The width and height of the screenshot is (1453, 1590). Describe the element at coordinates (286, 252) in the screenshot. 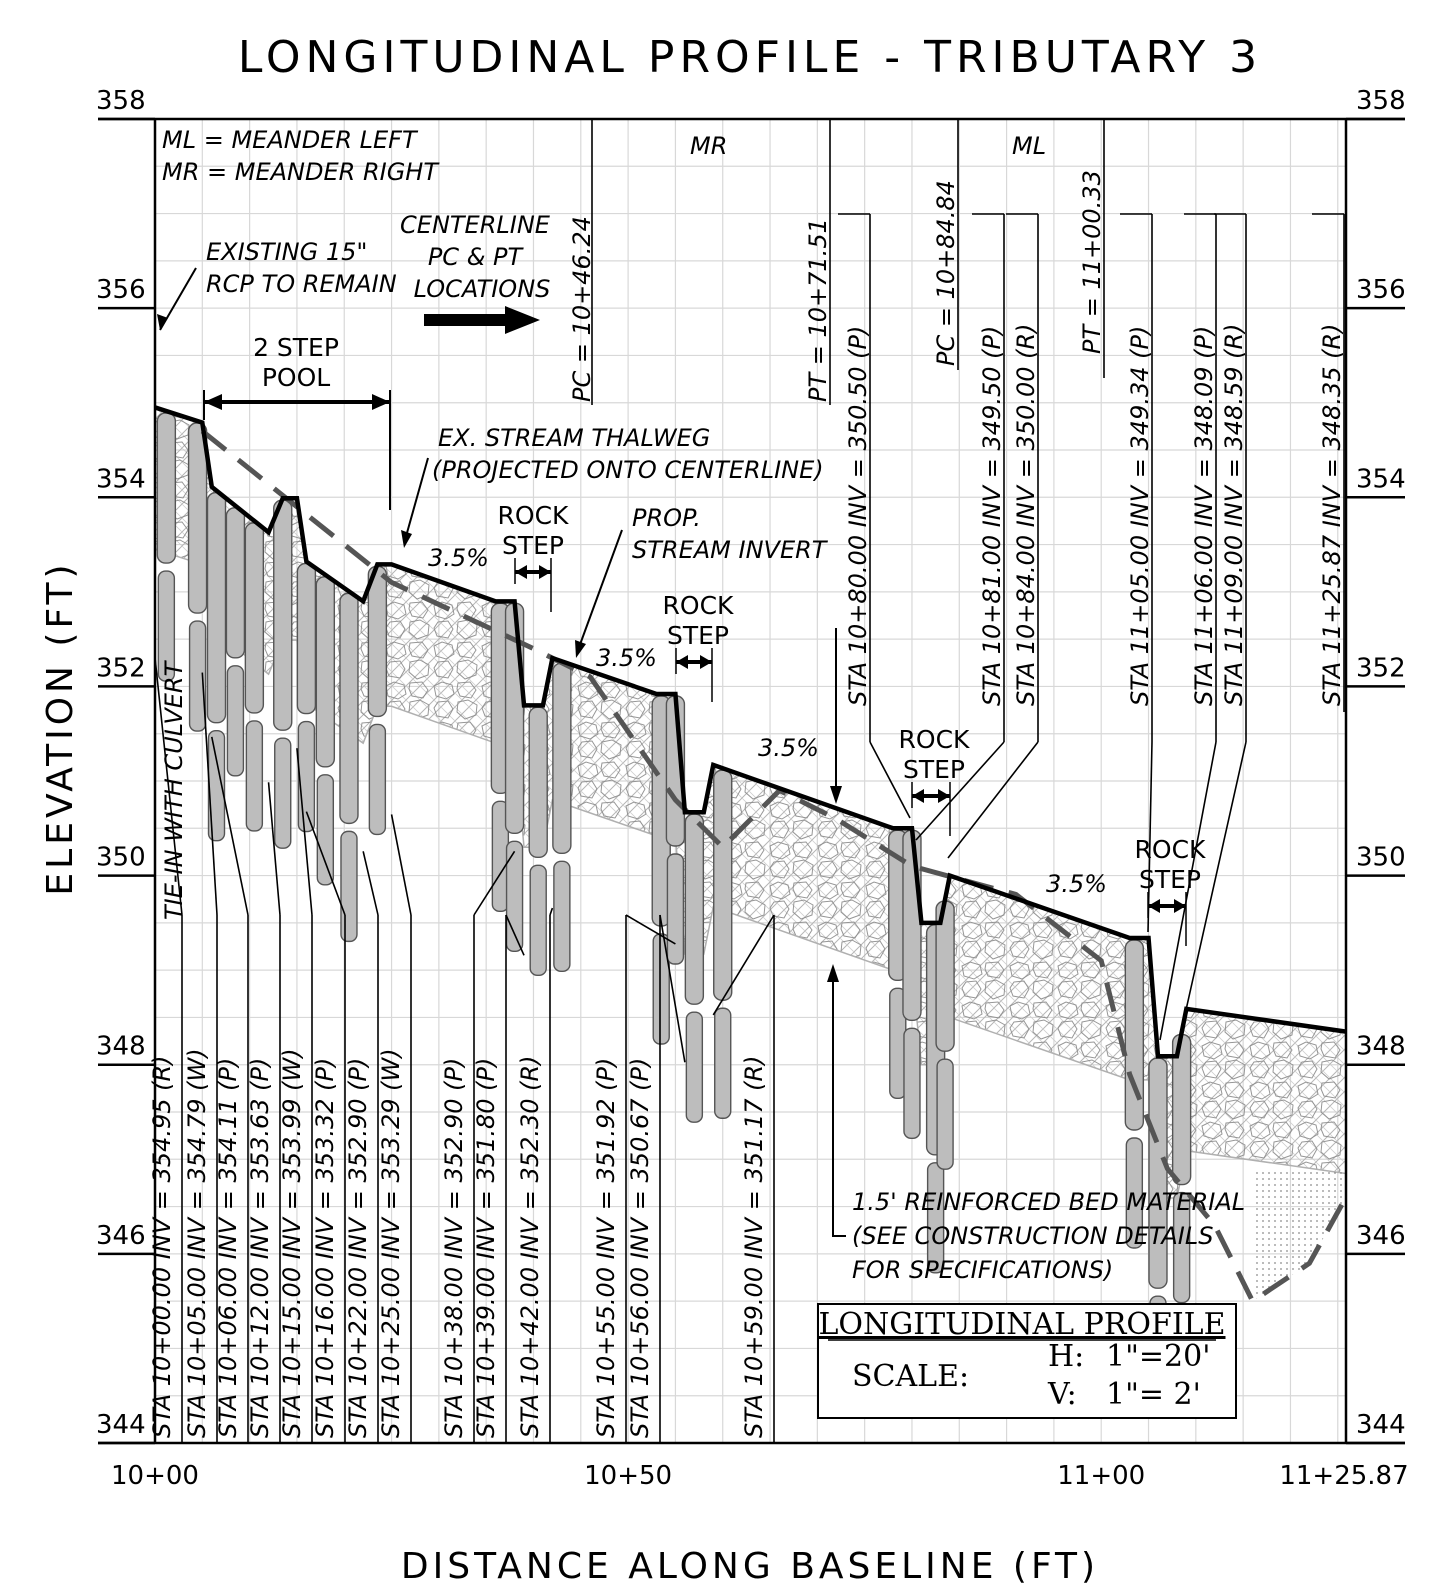

I see `existing-rcp-line1: EXISTING 15"` at that location.